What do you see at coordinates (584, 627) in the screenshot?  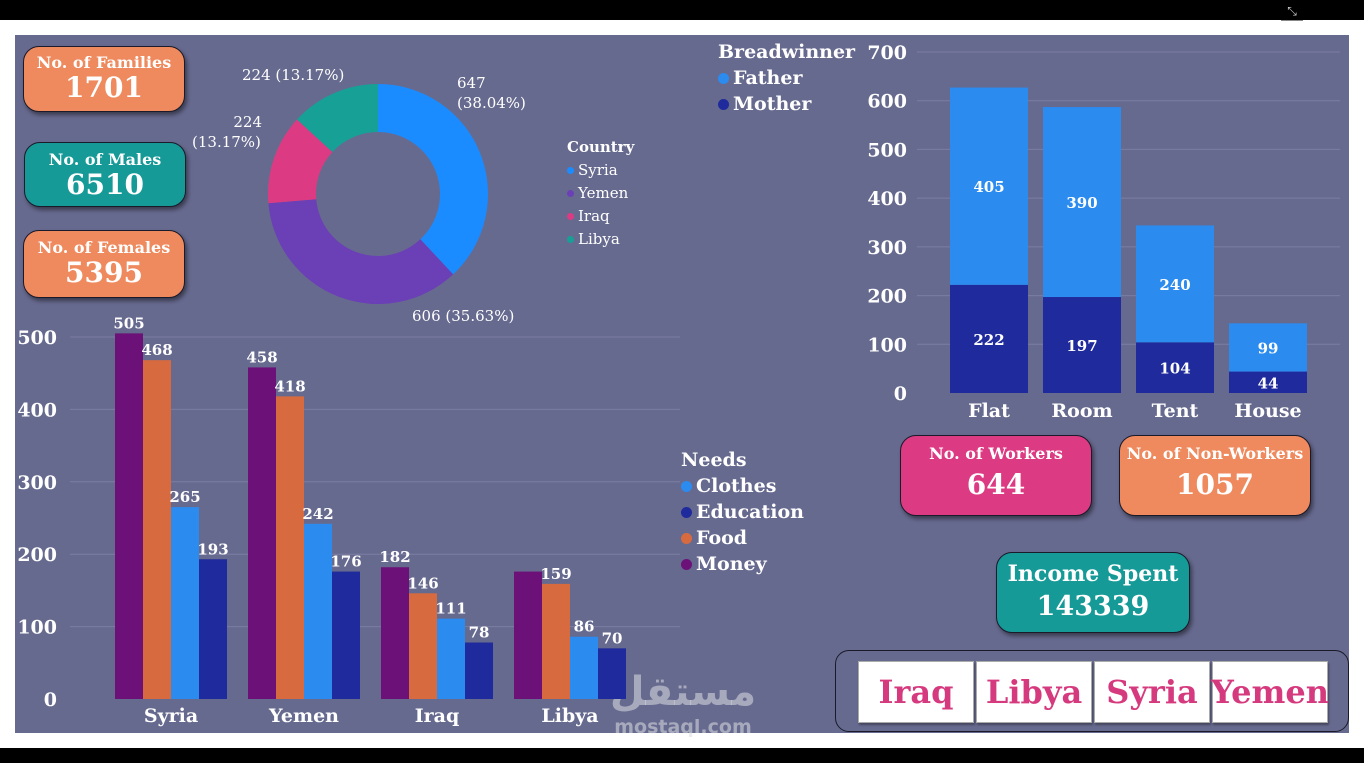 I see `needs-data-label: 86` at bounding box center [584, 627].